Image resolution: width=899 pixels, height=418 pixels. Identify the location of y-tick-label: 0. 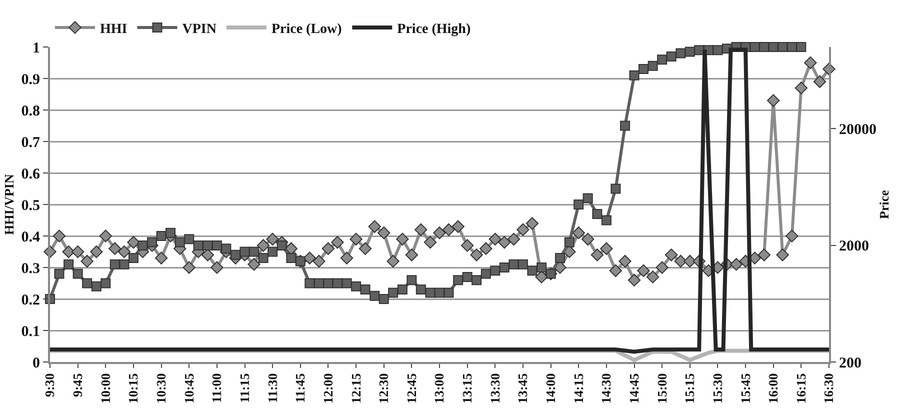
(36, 363).